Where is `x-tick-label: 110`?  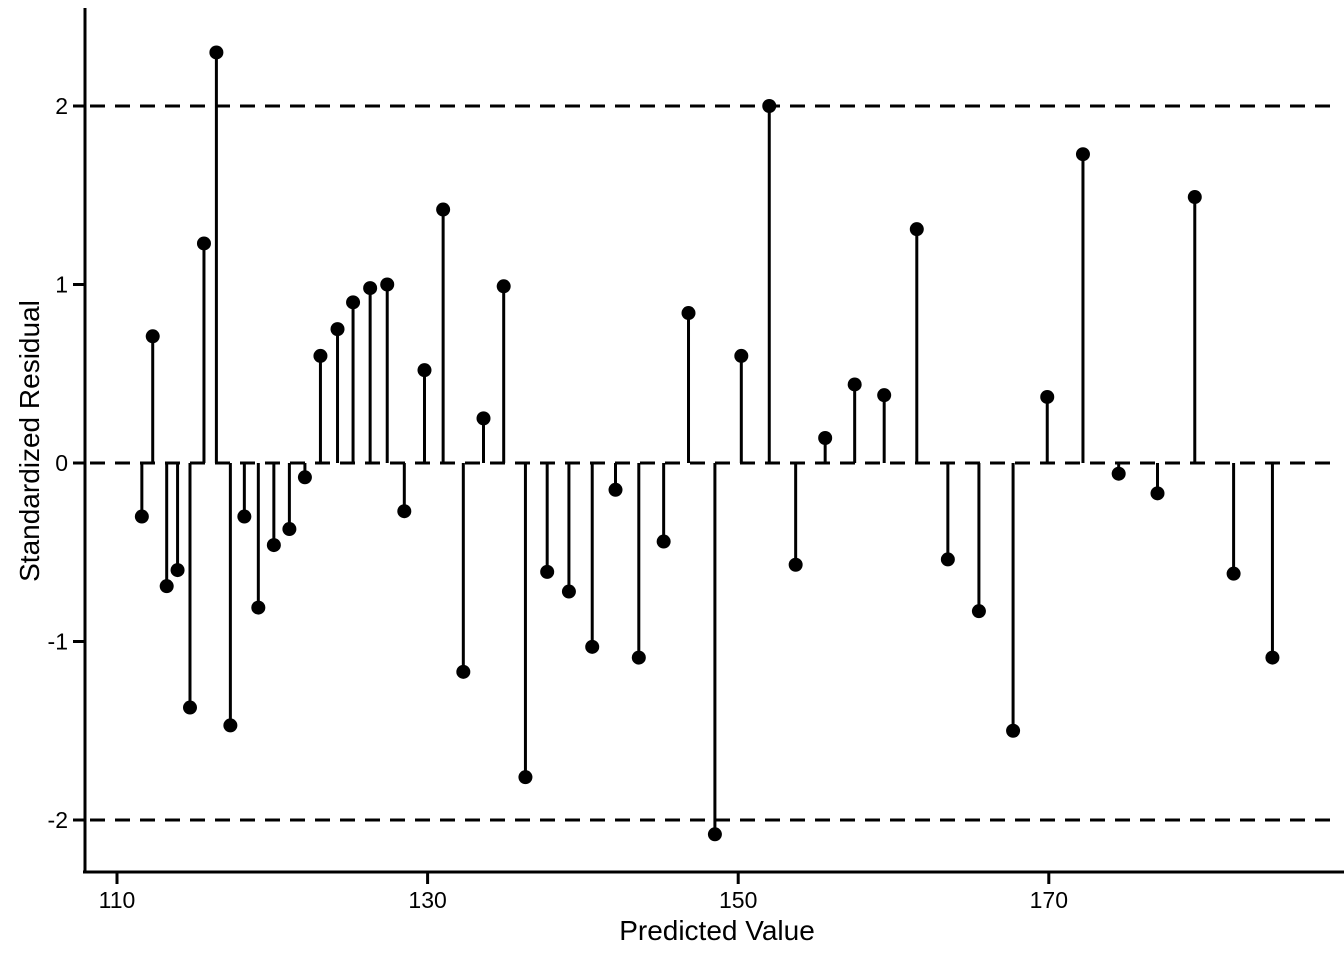
x-tick-label: 110 is located at coordinates (117, 900).